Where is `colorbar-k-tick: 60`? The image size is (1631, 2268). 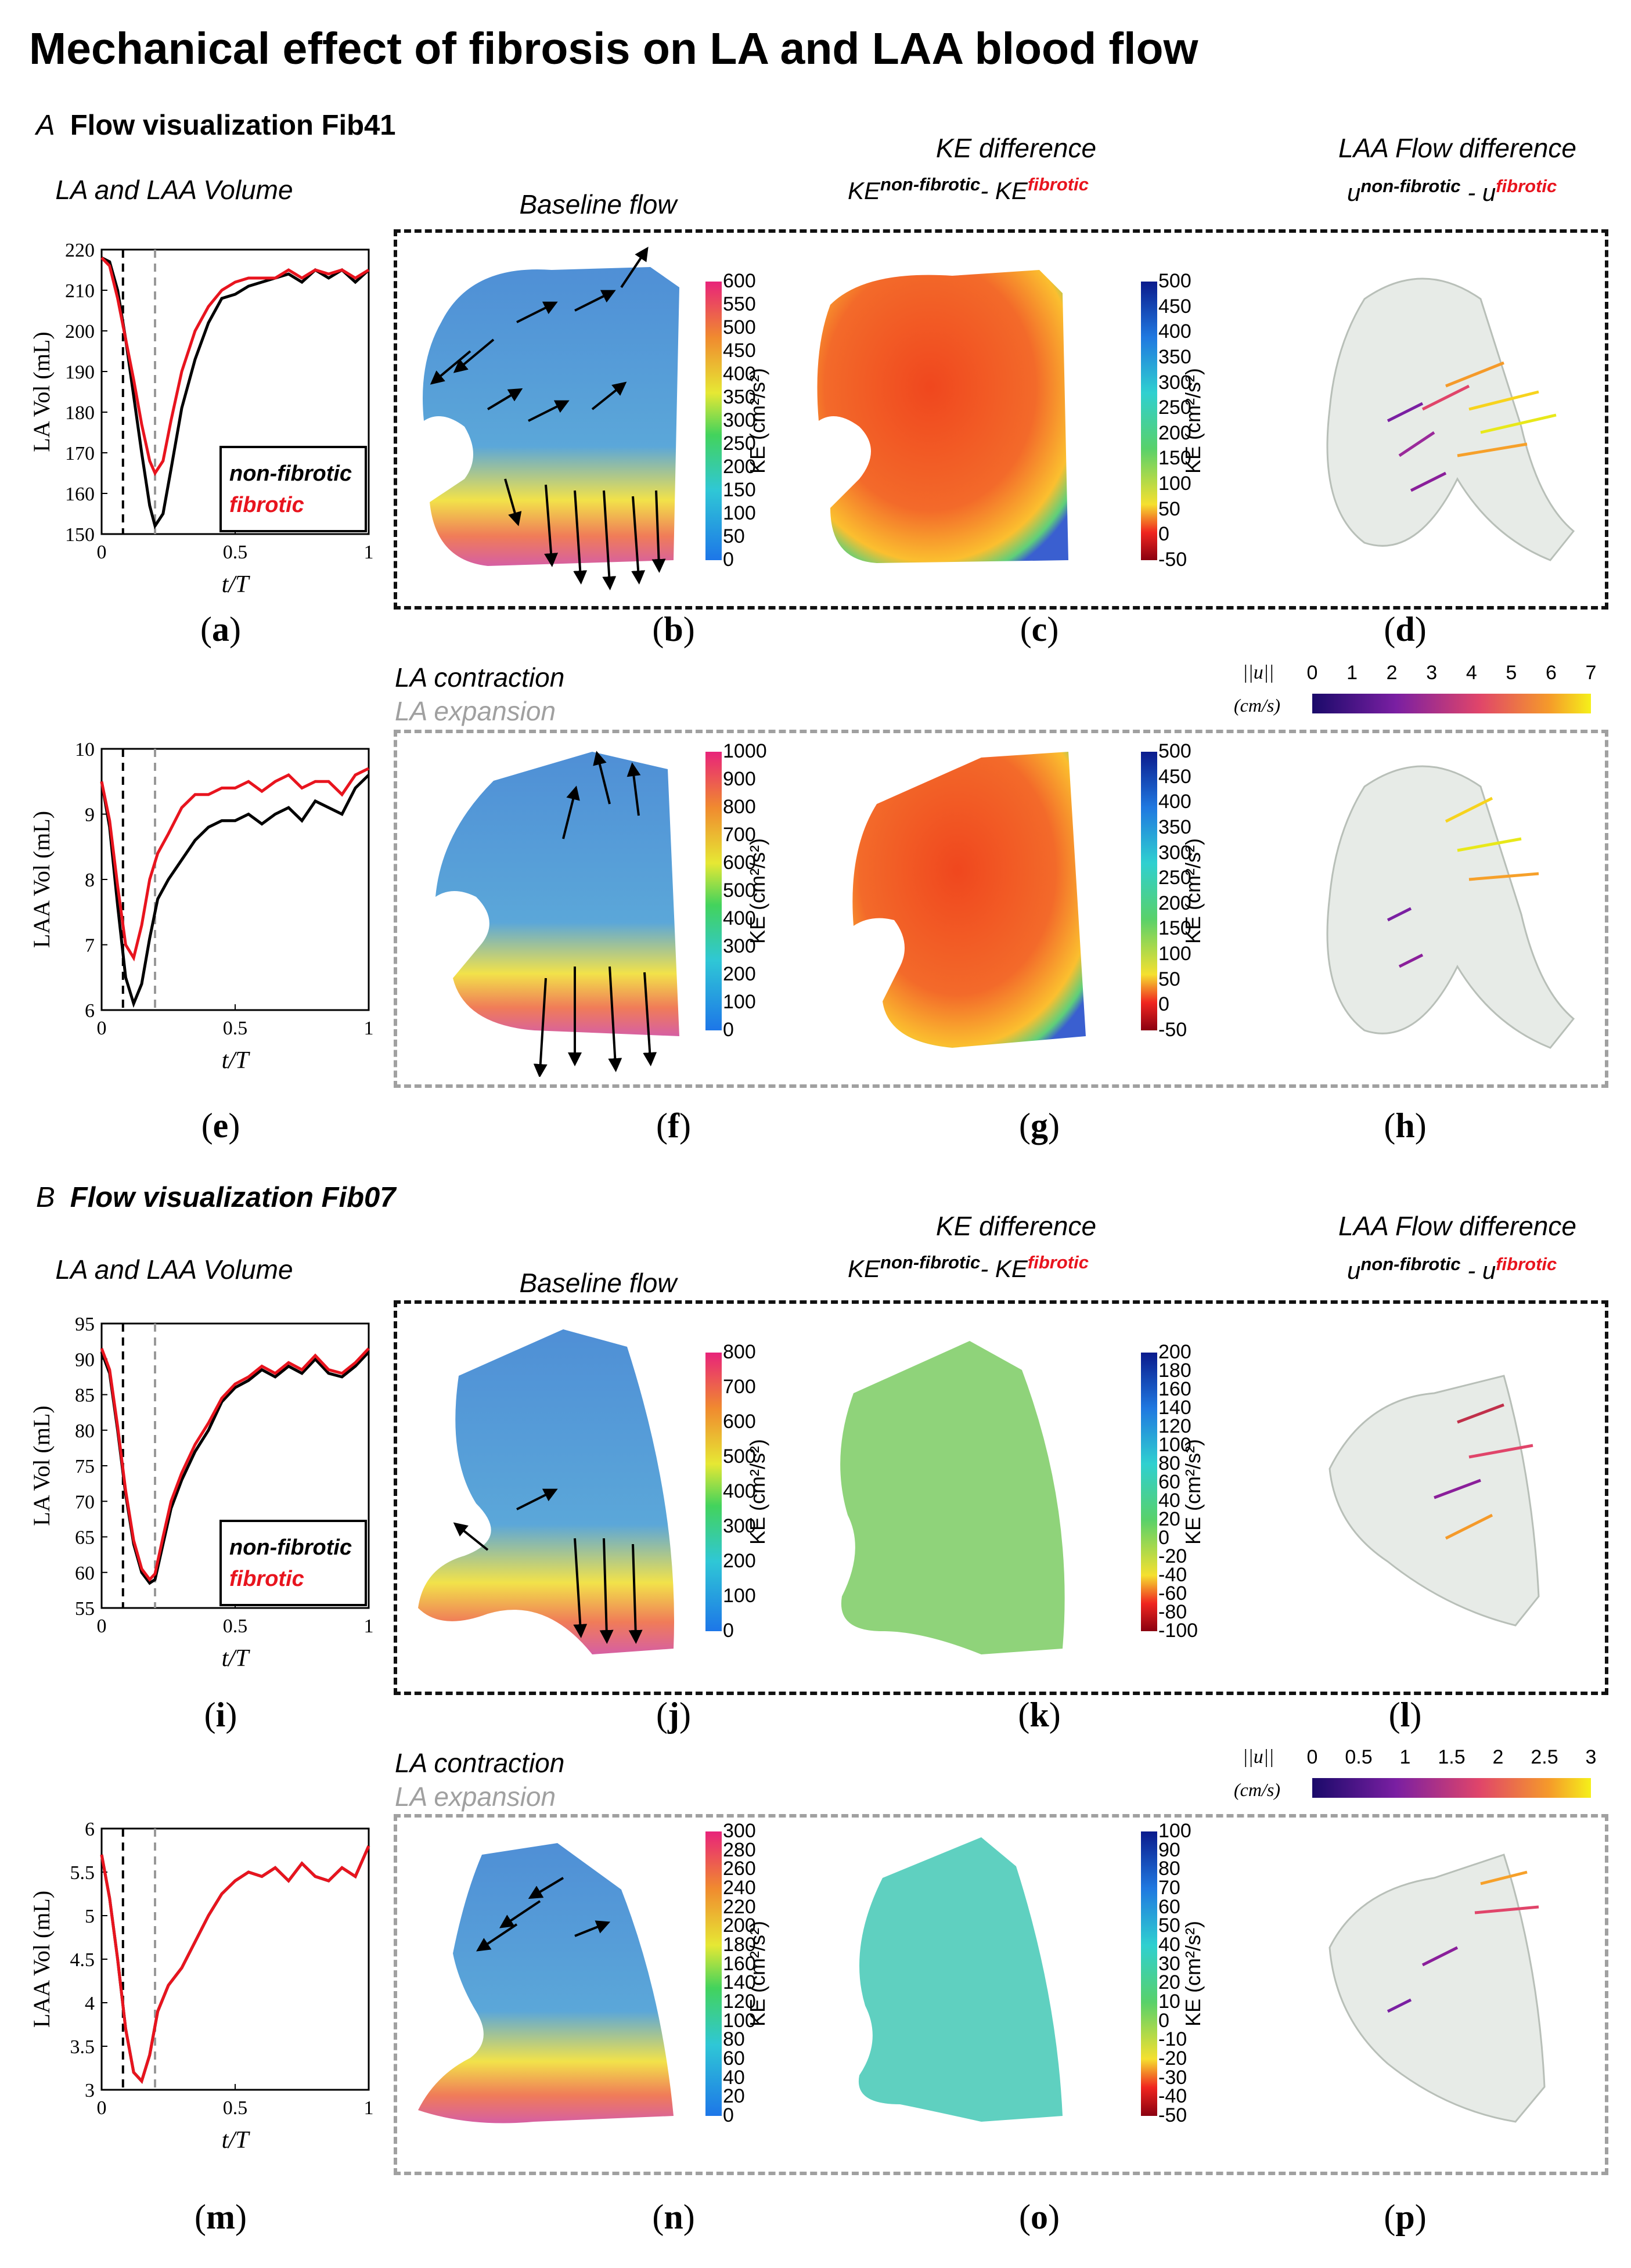
colorbar-k-tick: 60 is located at coordinates (1169, 1482).